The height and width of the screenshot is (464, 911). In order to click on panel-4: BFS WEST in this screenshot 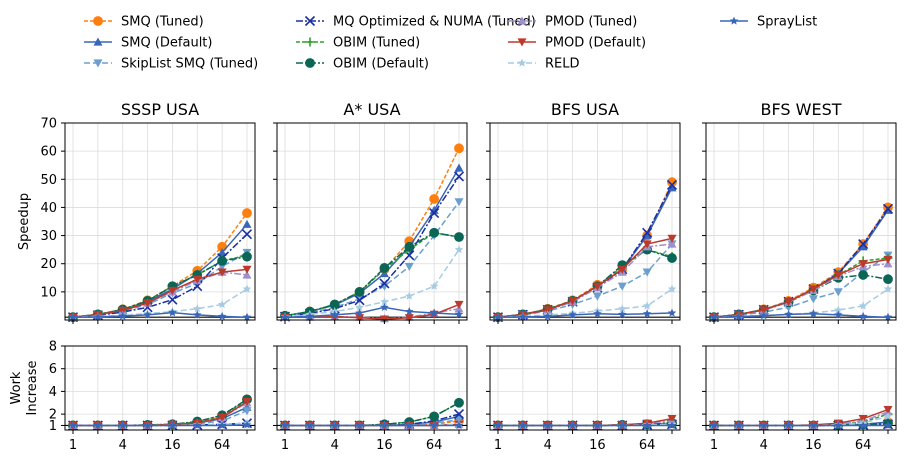, I will do `click(799, 212)`.